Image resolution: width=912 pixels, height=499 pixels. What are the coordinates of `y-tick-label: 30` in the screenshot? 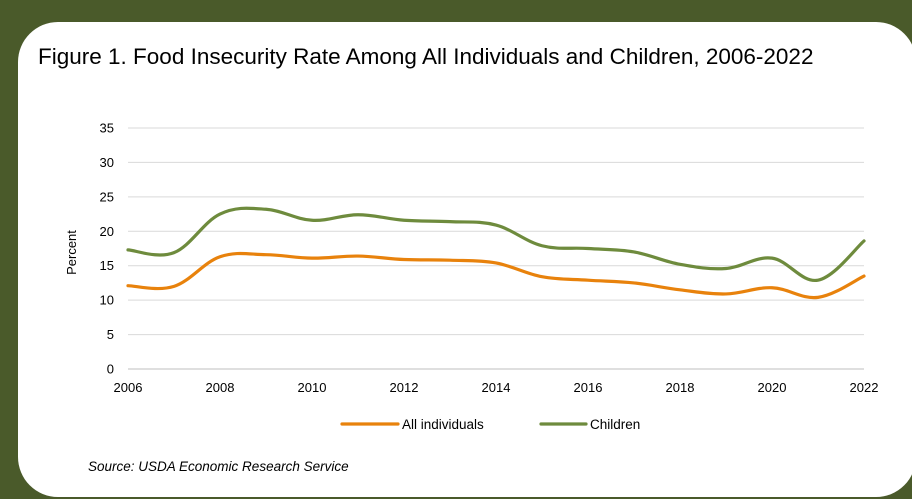 It's located at (107, 162).